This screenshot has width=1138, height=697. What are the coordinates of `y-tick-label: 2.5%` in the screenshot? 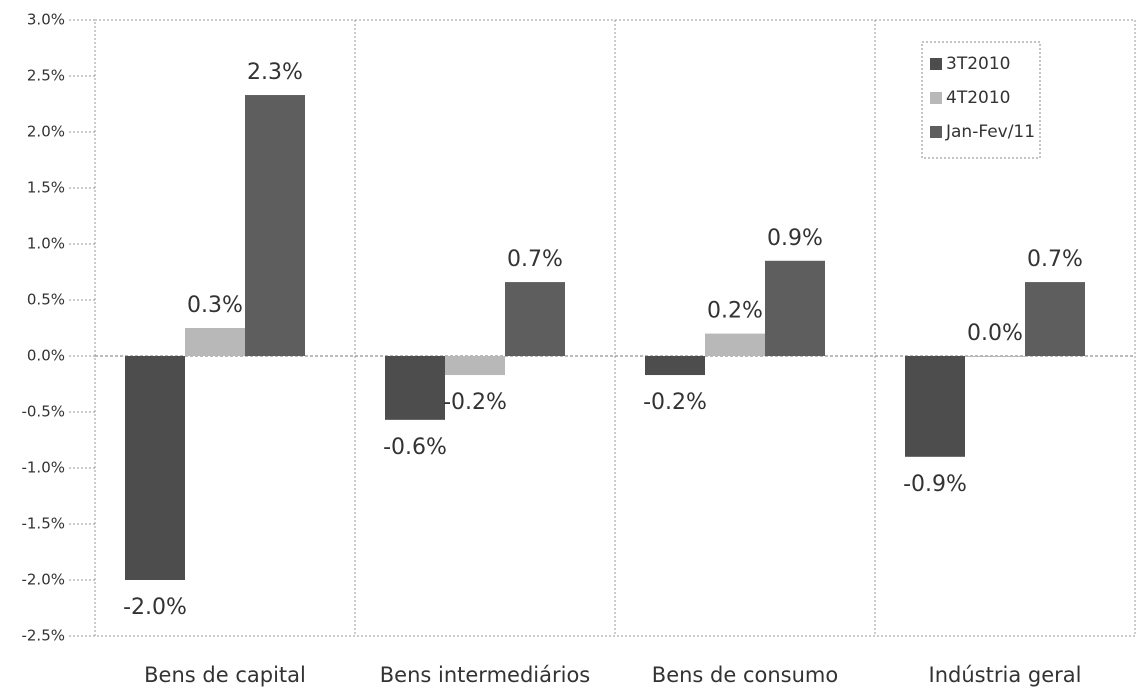 It's located at (46, 76).